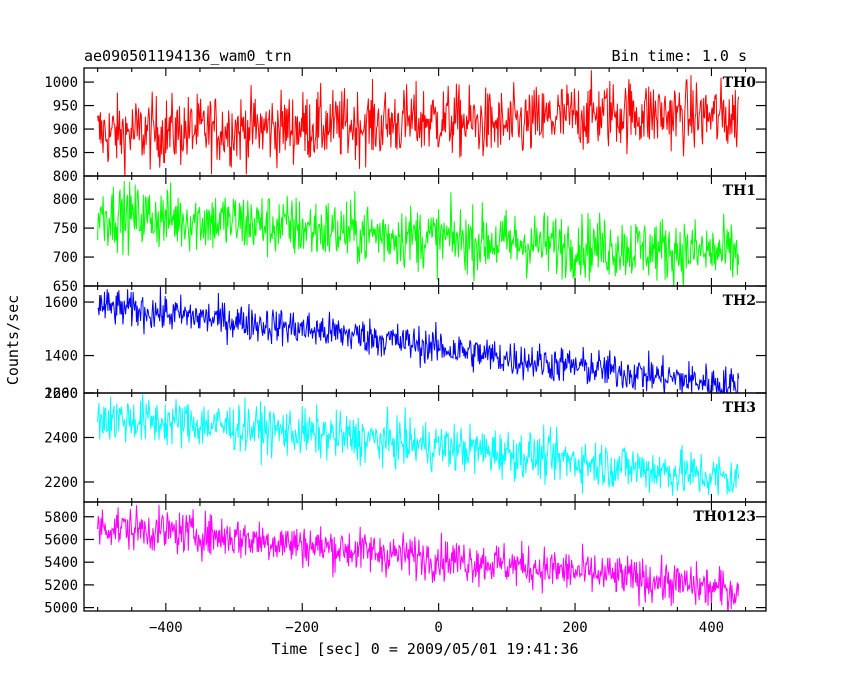 The height and width of the screenshot is (680, 850). I want to click on y-tick-label: 1000, so click(61, 83).